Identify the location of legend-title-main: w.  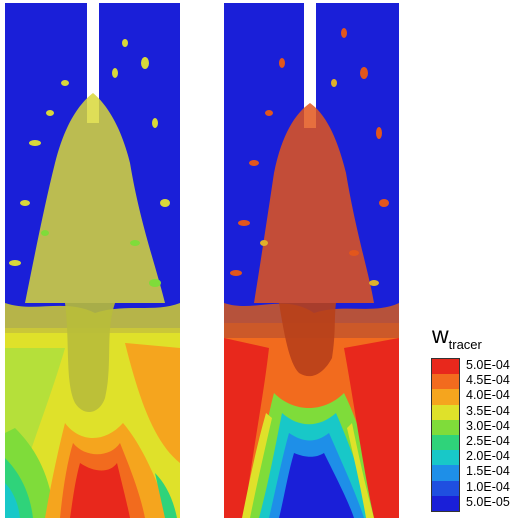
(440, 335).